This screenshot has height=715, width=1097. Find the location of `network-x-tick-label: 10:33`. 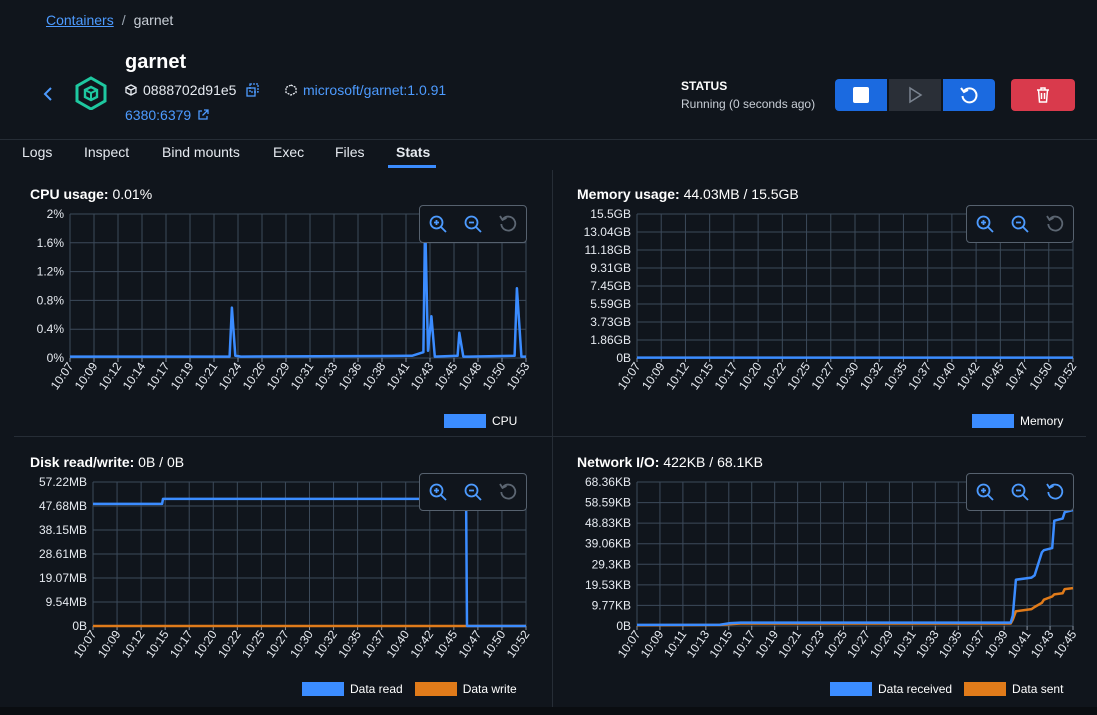

network-x-tick-label: 10:33 is located at coordinates (927, 643).